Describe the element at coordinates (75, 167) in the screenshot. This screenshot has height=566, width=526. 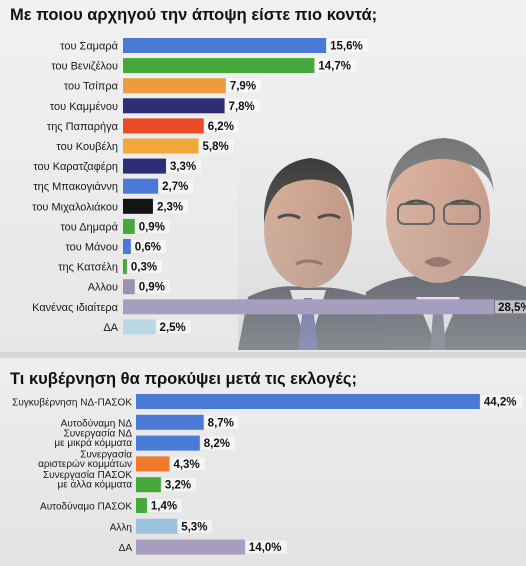
I see `category-label: του Καρατζαφέρη` at that location.